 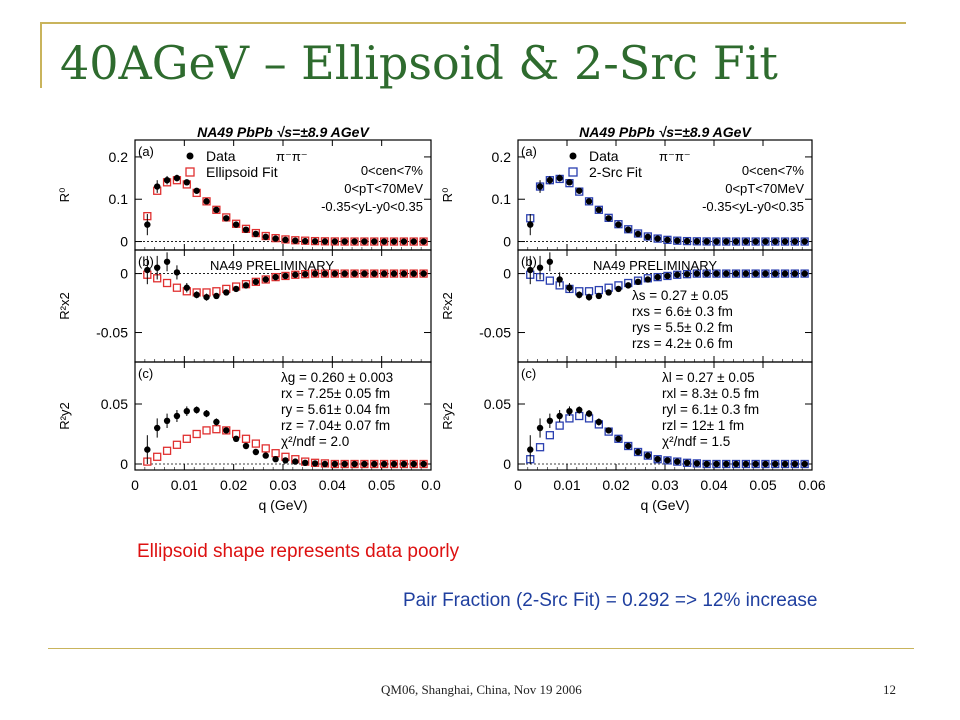 I want to click on x-tick-label: 0.03, so click(x=664, y=485).